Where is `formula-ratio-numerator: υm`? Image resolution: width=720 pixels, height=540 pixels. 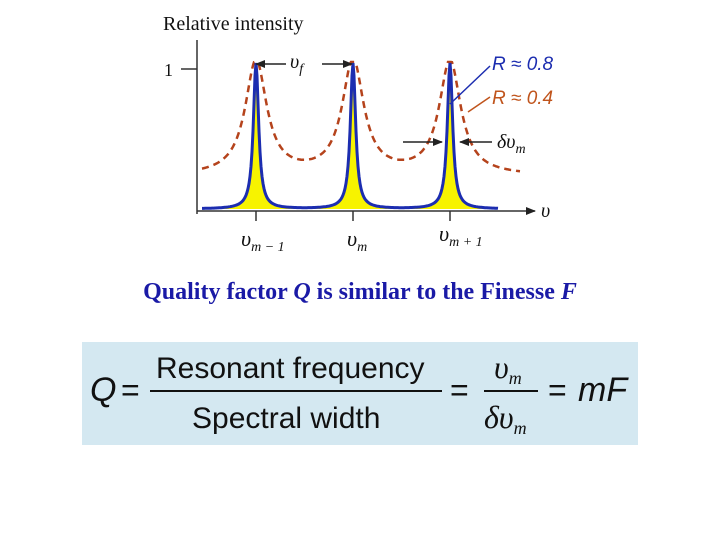 formula-ratio-numerator: υm is located at coordinates (508, 368).